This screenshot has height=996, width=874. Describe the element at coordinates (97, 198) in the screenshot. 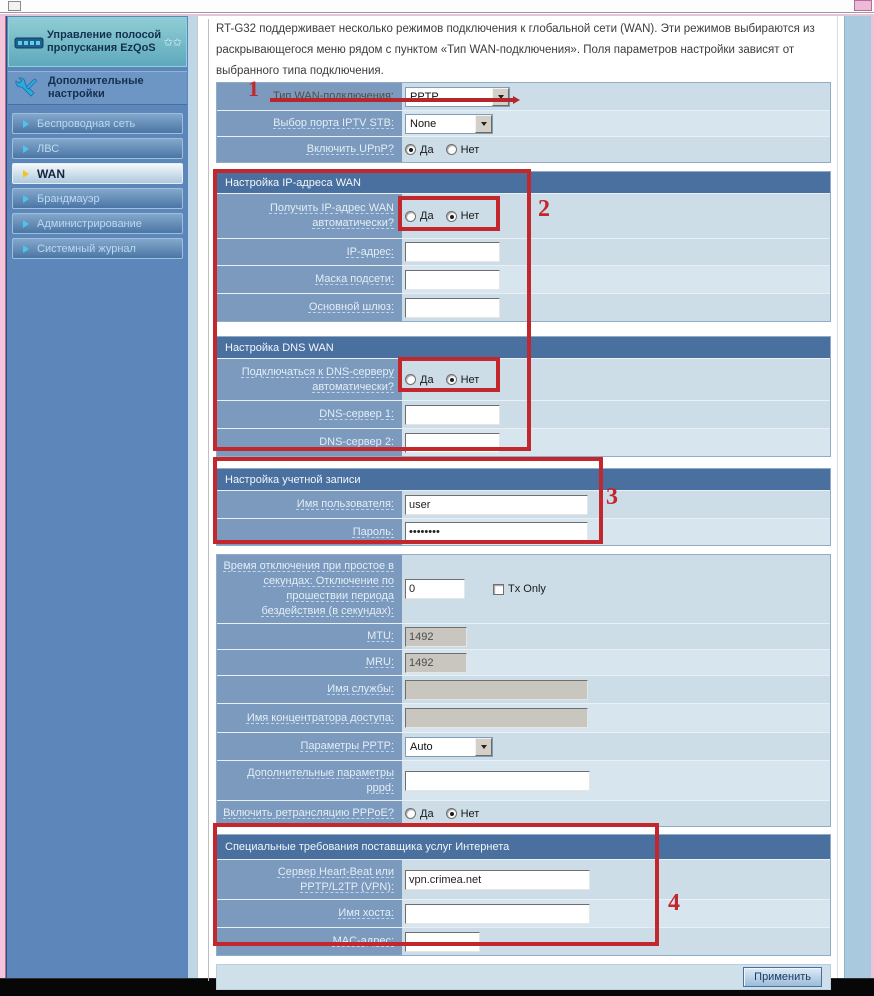

I see `sidebar-item-firewall: Брандмауэр` at that location.